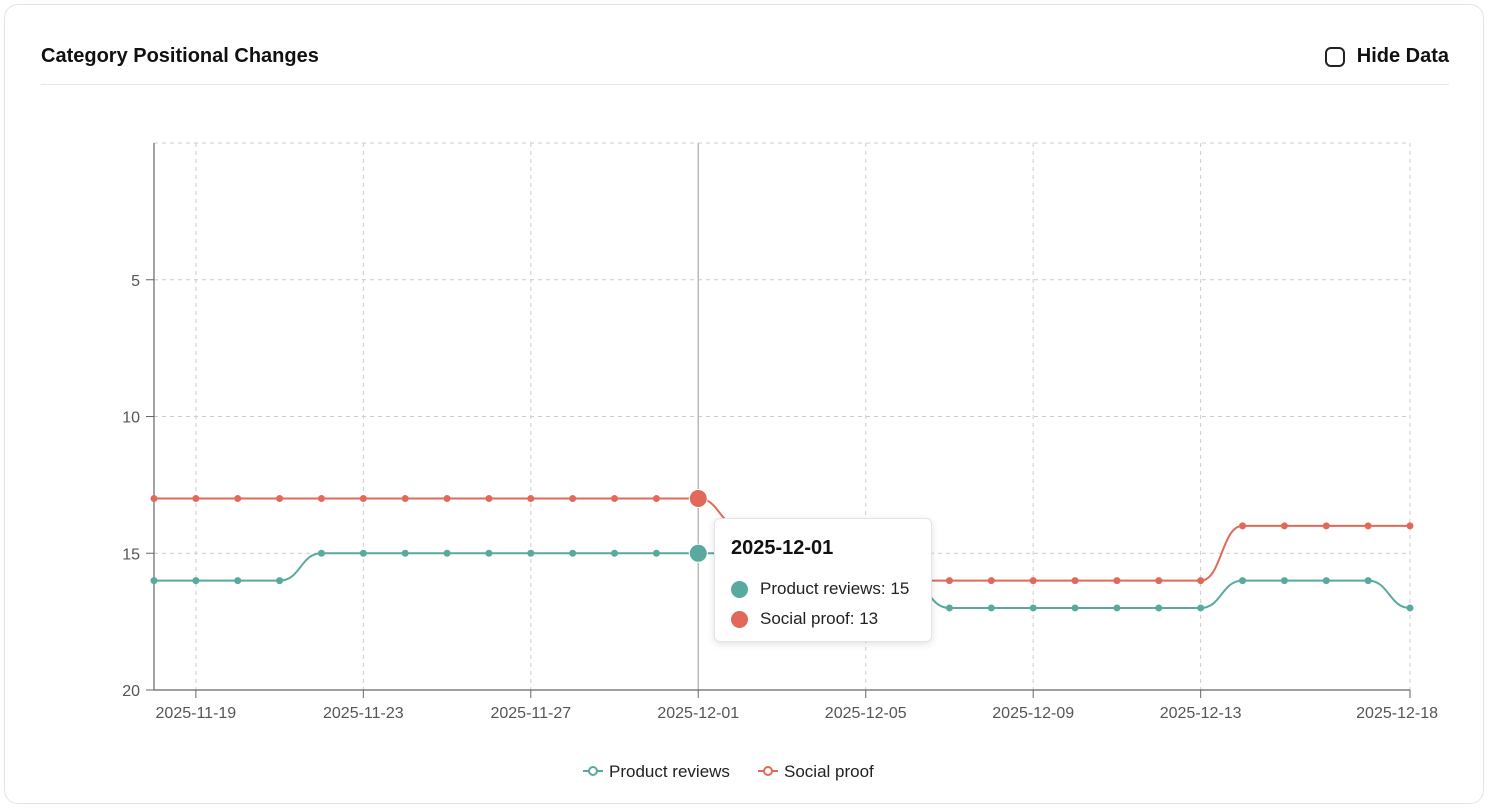  Describe the element at coordinates (131, 554) in the screenshot. I see `y-tick-label-15: 15` at that location.